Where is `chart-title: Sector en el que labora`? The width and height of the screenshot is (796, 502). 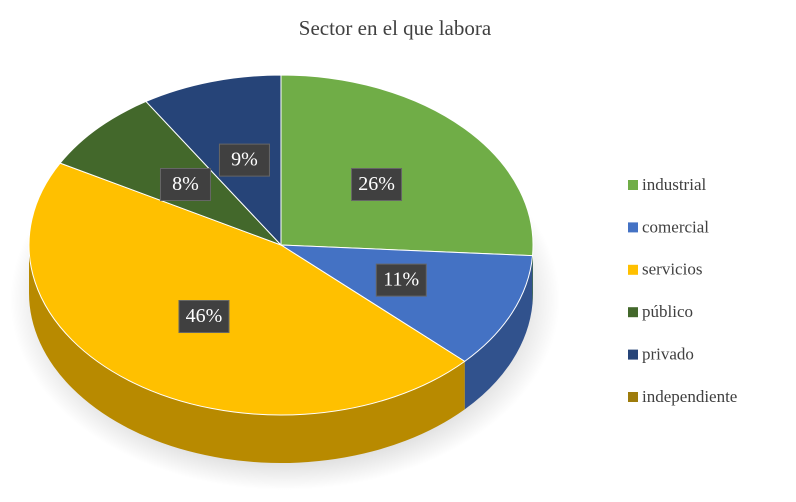 chart-title: Sector en el que labora is located at coordinates (395, 28).